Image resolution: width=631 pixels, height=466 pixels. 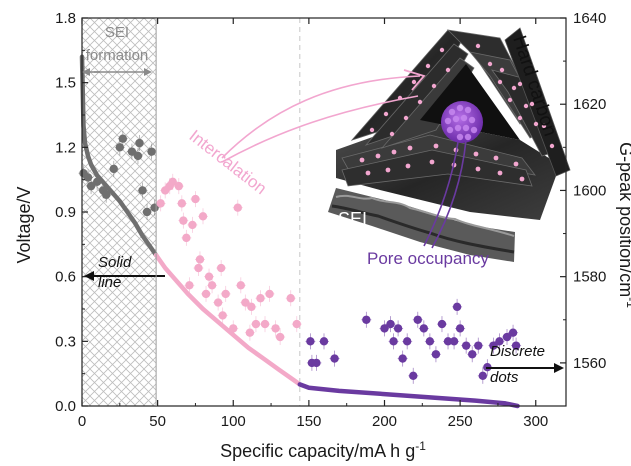 What do you see at coordinates (589, 363) in the screenshot?
I see `y-right-tick-label: 1560` at bounding box center [589, 363].